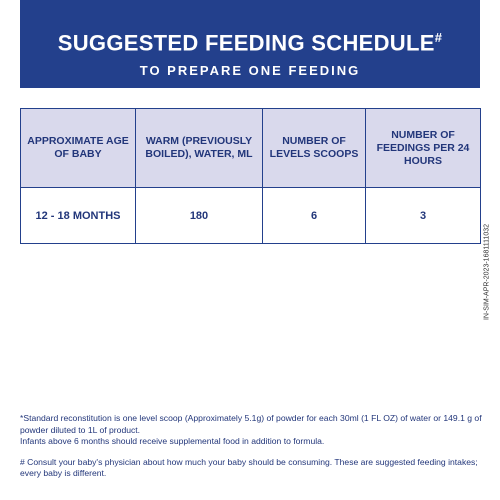 The image size is (500, 500). I want to click on cell: 6, so click(314, 215).